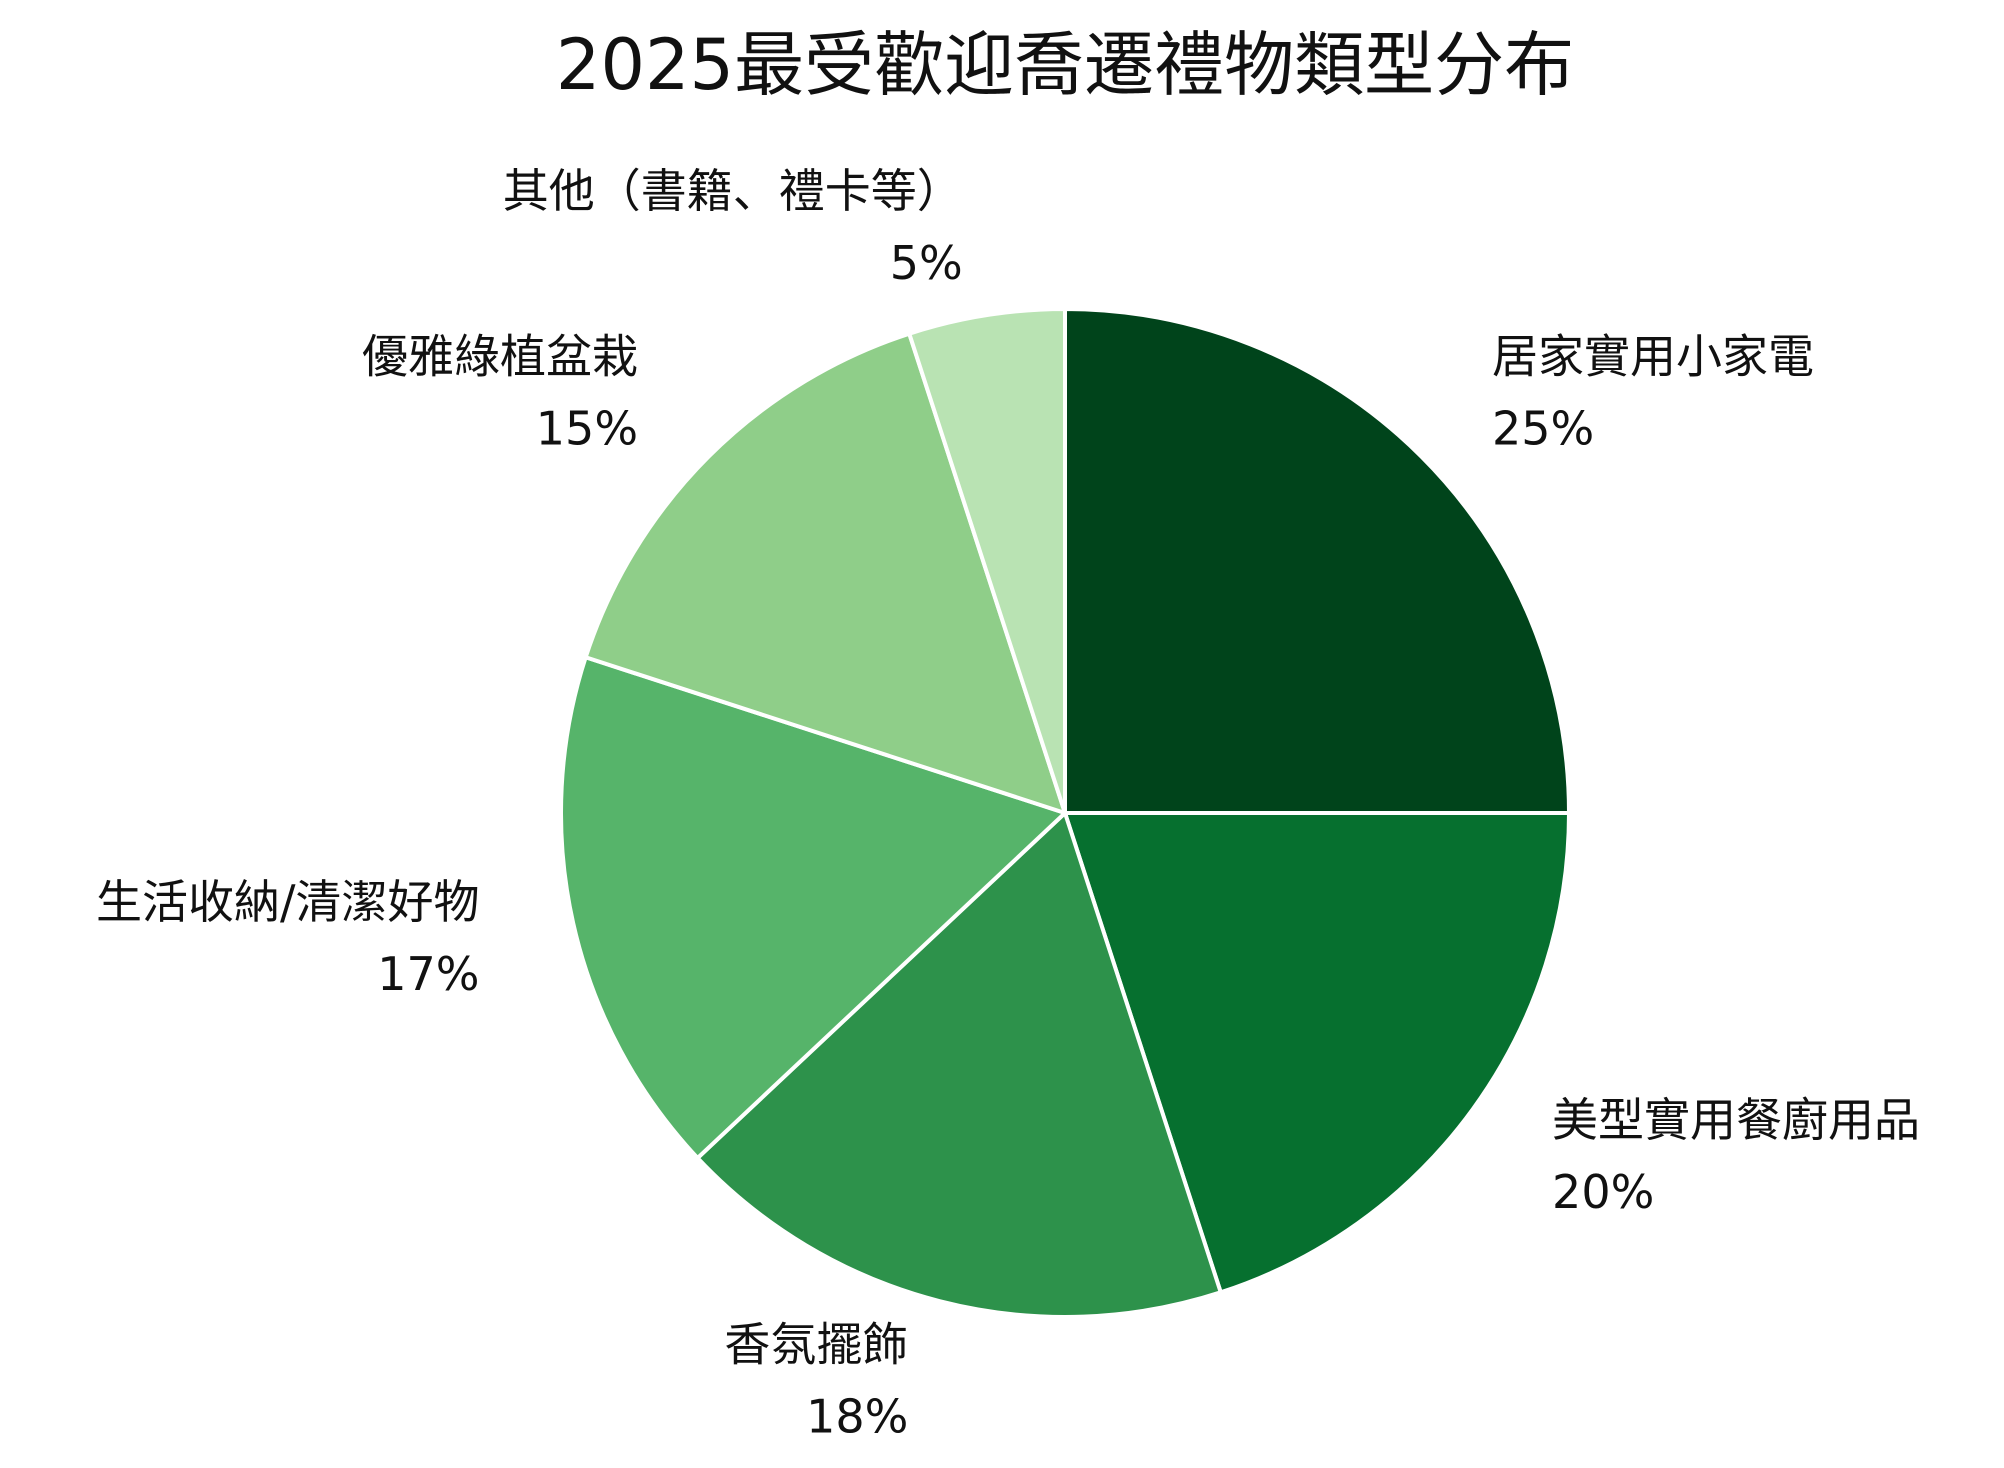 The image size is (2004, 1468). I want to click on slice-label: 優雅綠植盆栽, so click(500, 357).